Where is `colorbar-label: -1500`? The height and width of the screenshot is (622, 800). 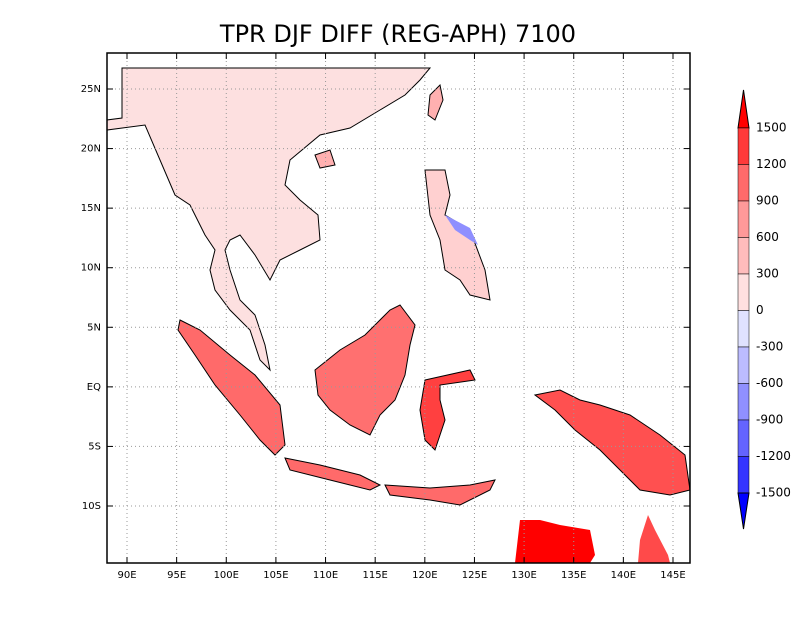 colorbar-label: -1500 is located at coordinates (773, 493).